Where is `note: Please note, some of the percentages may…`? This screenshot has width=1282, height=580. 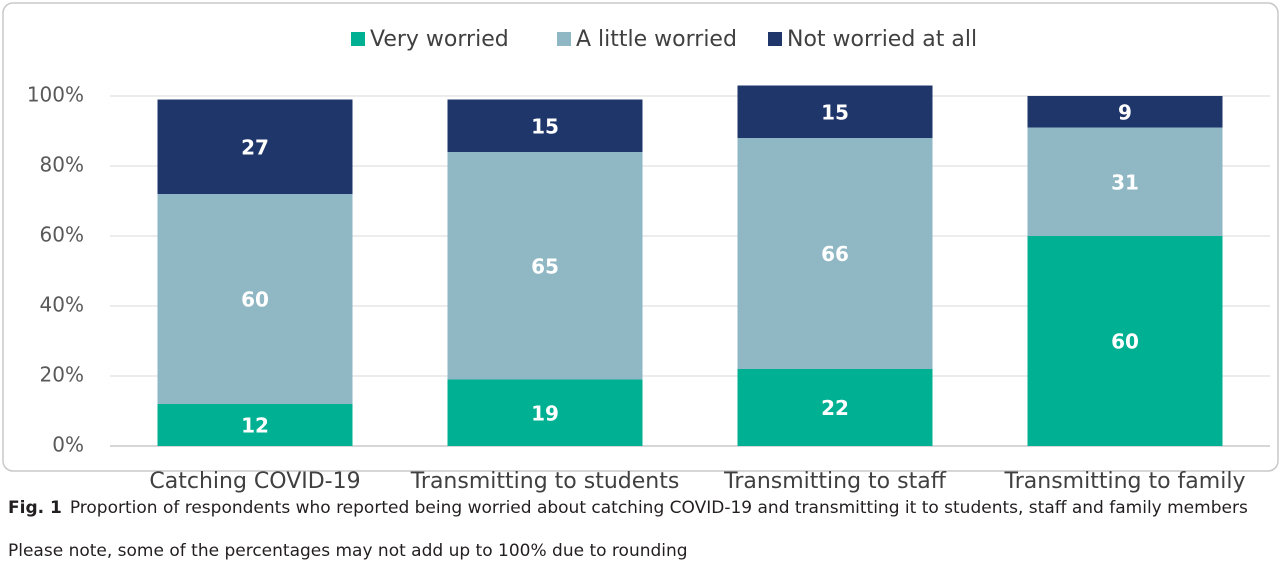 note: Please note, some of the percentages may… is located at coordinates (348, 551).